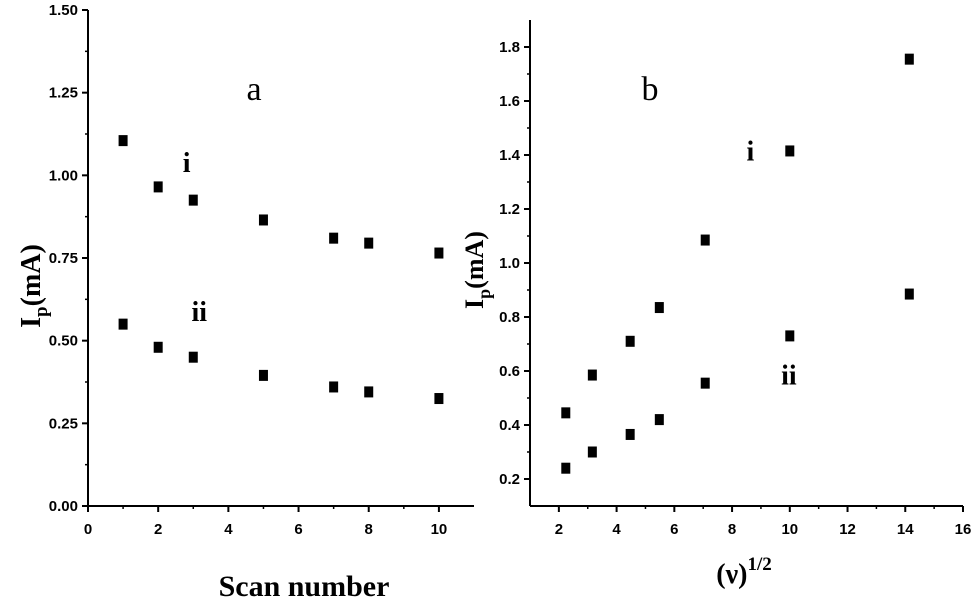 Image resolution: width=975 pixels, height=604 pixels. I want to click on panel-b-y-axis-title-sub: p, so click(484, 294).